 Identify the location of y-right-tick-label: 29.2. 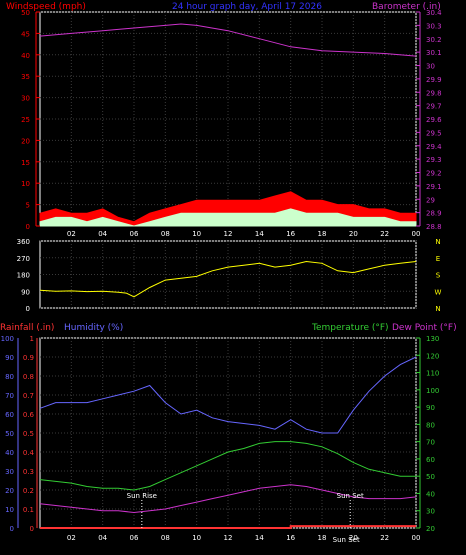
(434, 174).